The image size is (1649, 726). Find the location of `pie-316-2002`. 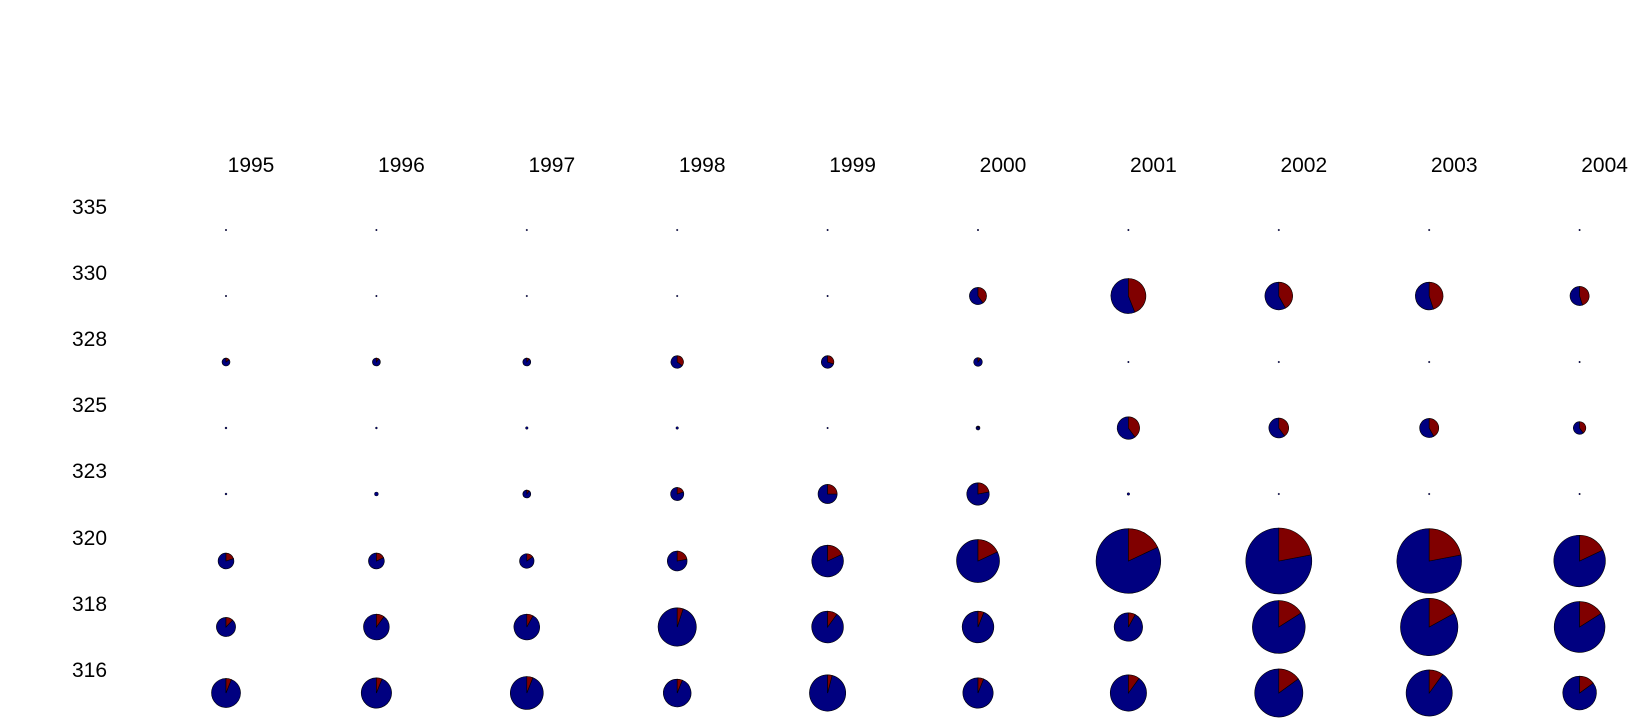

pie-316-2002 is located at coordinates (1279, 693).